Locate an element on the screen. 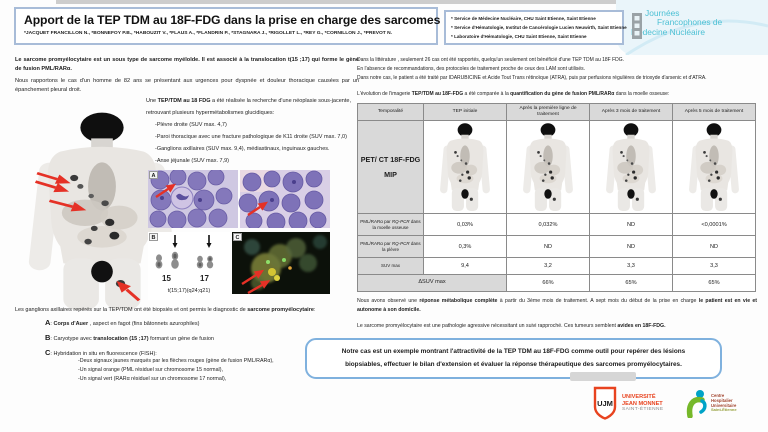 The width and height of the screenshot is (768, 432). row-label: SUV max is located at coordinates (390, 266).